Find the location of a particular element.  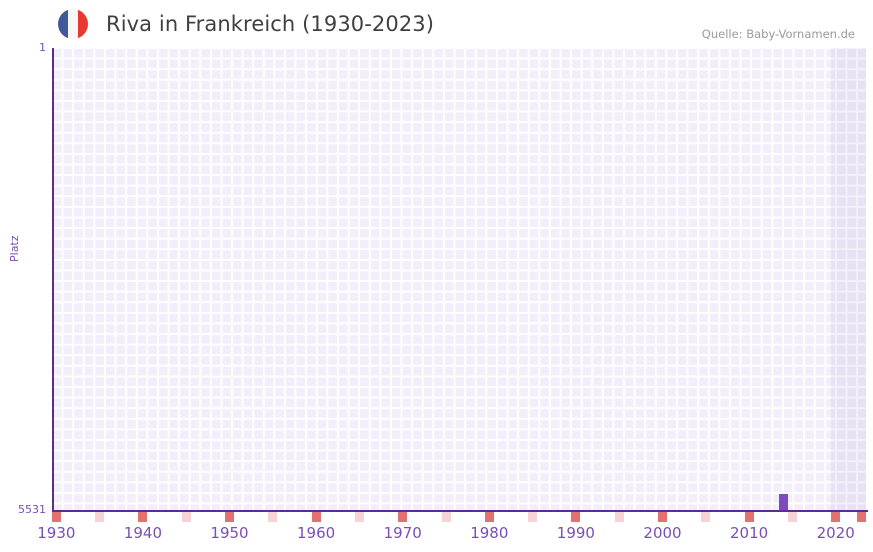

x-tick-mark-1995 is located at coordinates (619, 517).